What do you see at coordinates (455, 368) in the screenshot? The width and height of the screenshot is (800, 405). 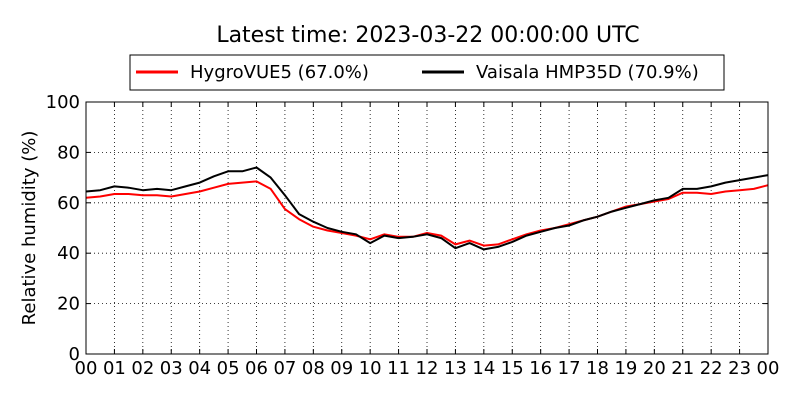 I see `x-tick-label: 13` at bounding box center [455, 368].